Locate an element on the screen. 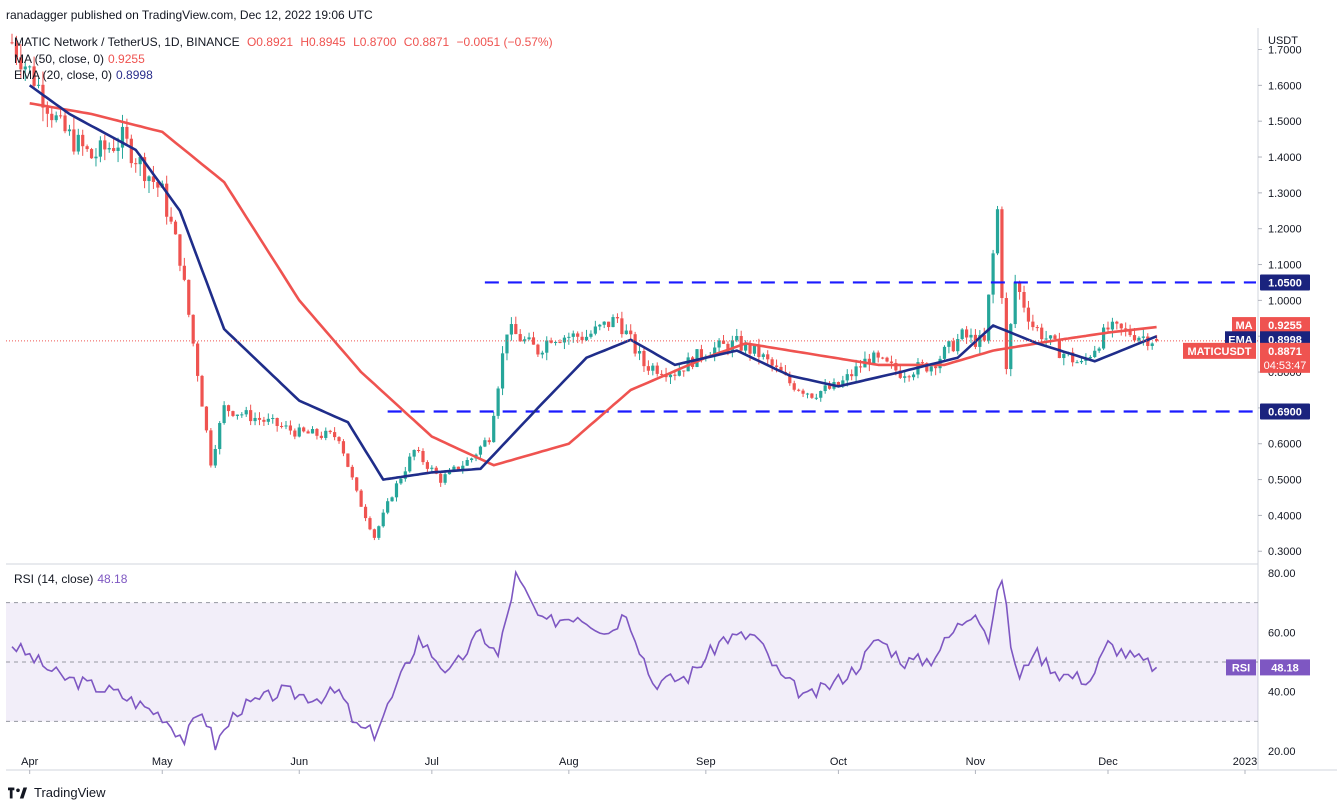  price-tick-label: 1.6000 is located at coordinates (1285, 86).